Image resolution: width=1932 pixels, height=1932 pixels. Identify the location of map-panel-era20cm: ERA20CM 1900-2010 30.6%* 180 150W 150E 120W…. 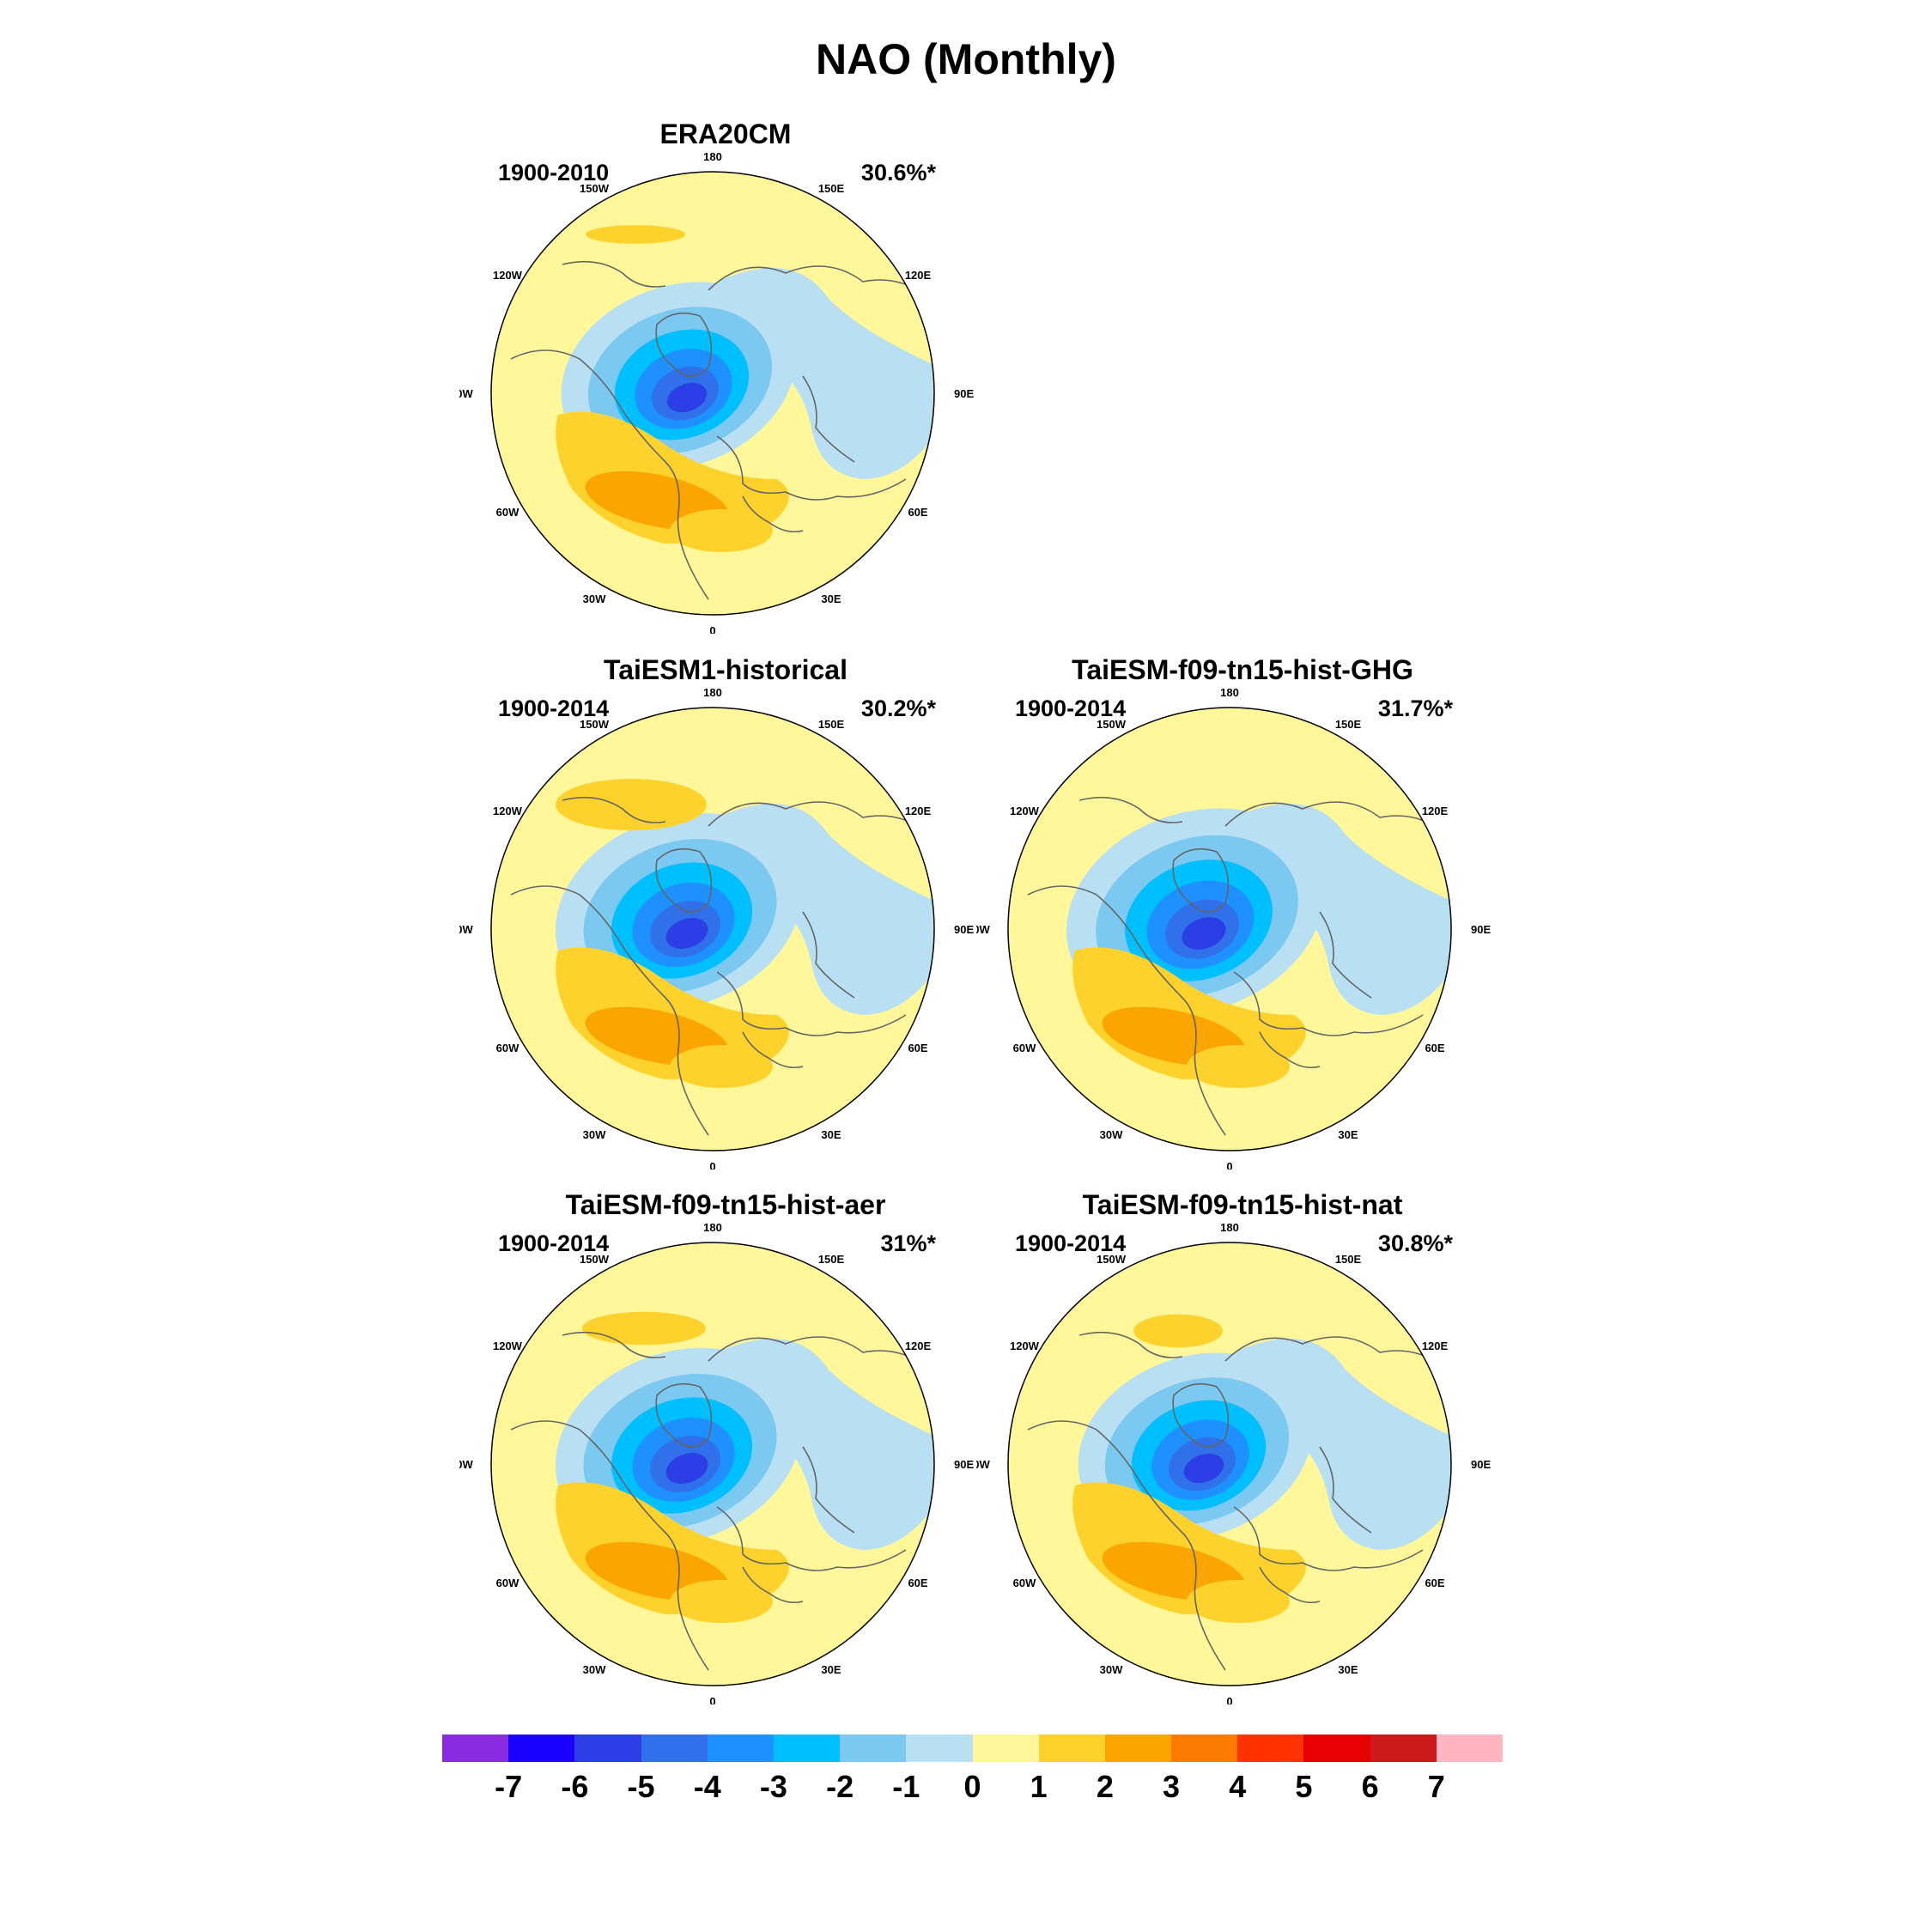
(794, 376).